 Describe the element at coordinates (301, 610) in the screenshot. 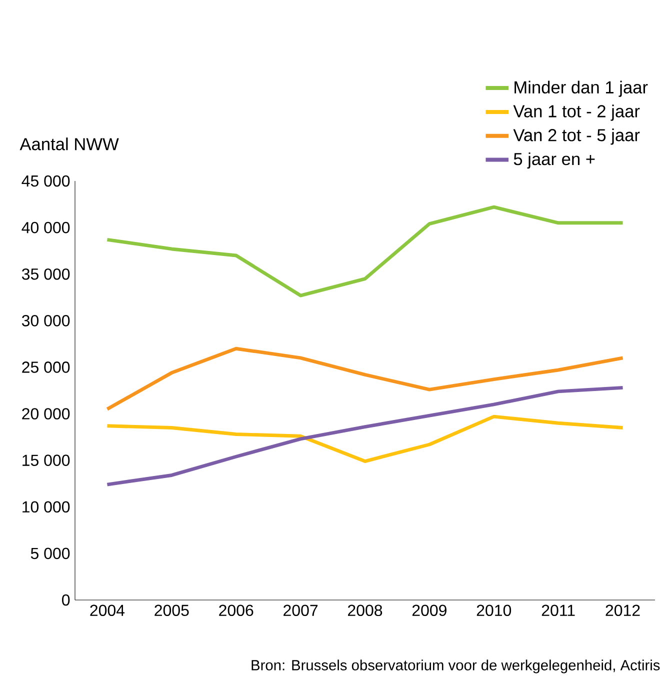

I see `x-tick-label: 2007` at that location.